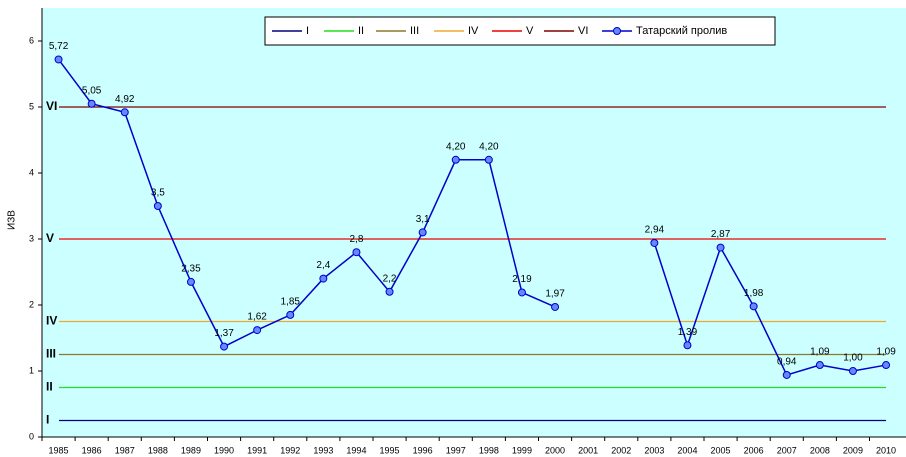 The width and height of the screenshot is (906, 457). What do you see at coordinates (31, 238) in the screenshot?
I see `y-tick-label: 3` at bounding box center [31, 238].